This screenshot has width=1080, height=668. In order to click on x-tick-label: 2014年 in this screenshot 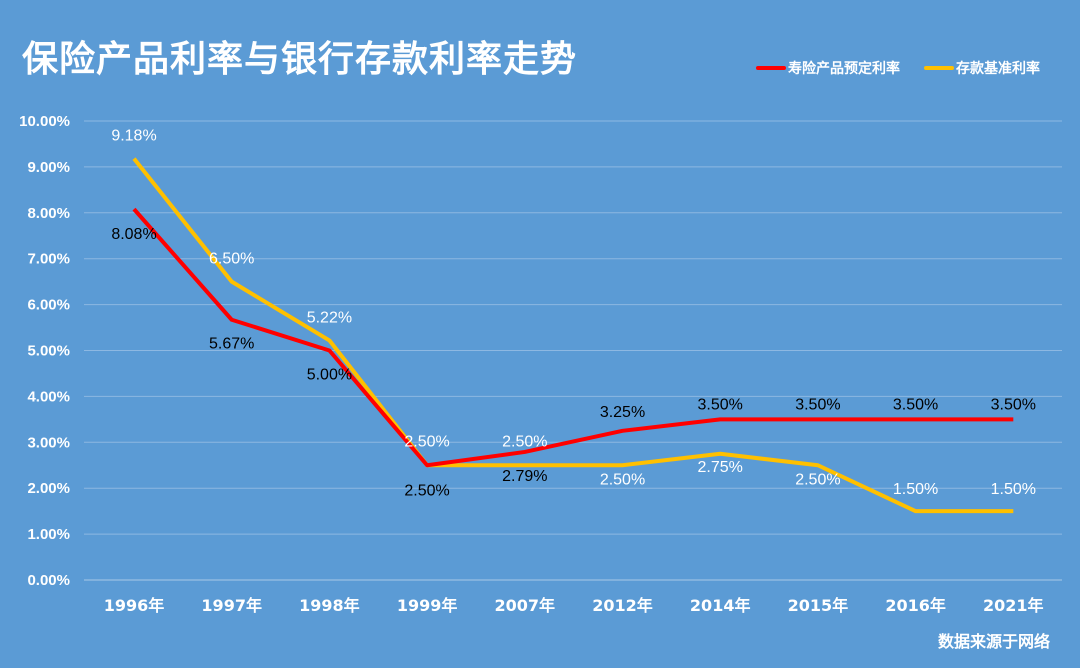, I will do `click(720, 605)`.